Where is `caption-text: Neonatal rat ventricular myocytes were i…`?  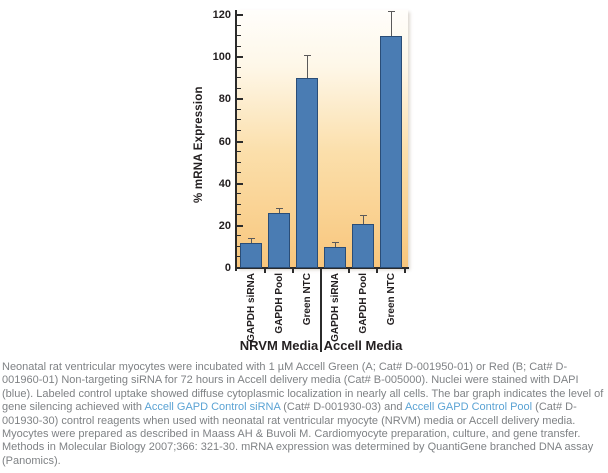 caption-text: Neonatal rat ventricular myocytes were i… is located at coordinates (303, 387).